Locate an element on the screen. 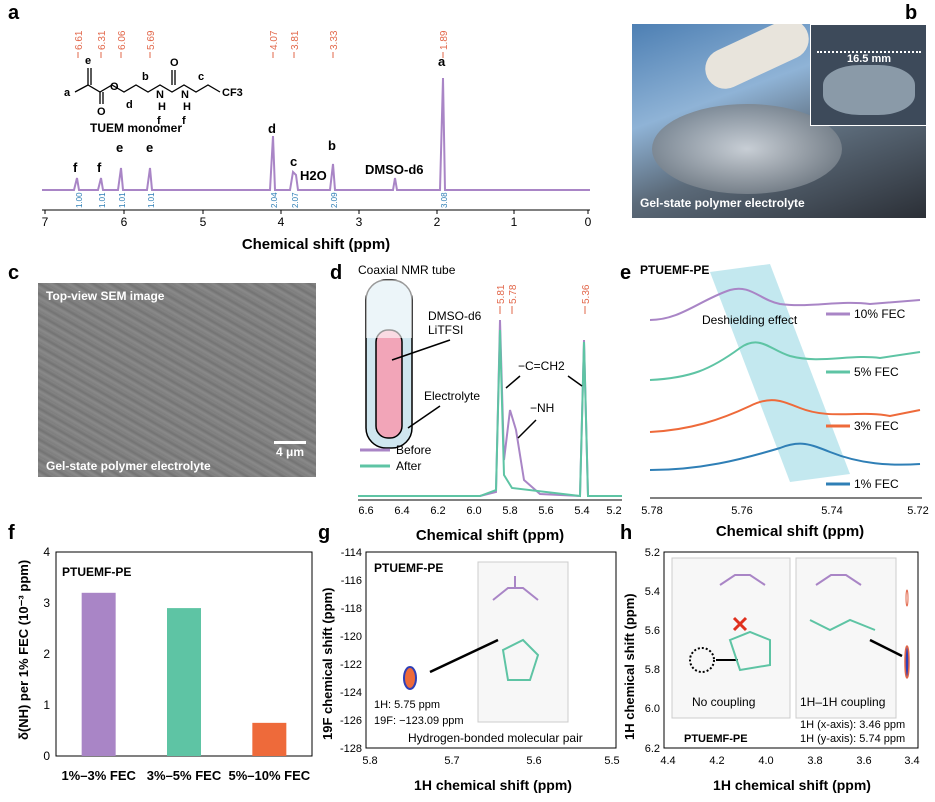  x-tick: 0 is located at coordinates (588, 222).